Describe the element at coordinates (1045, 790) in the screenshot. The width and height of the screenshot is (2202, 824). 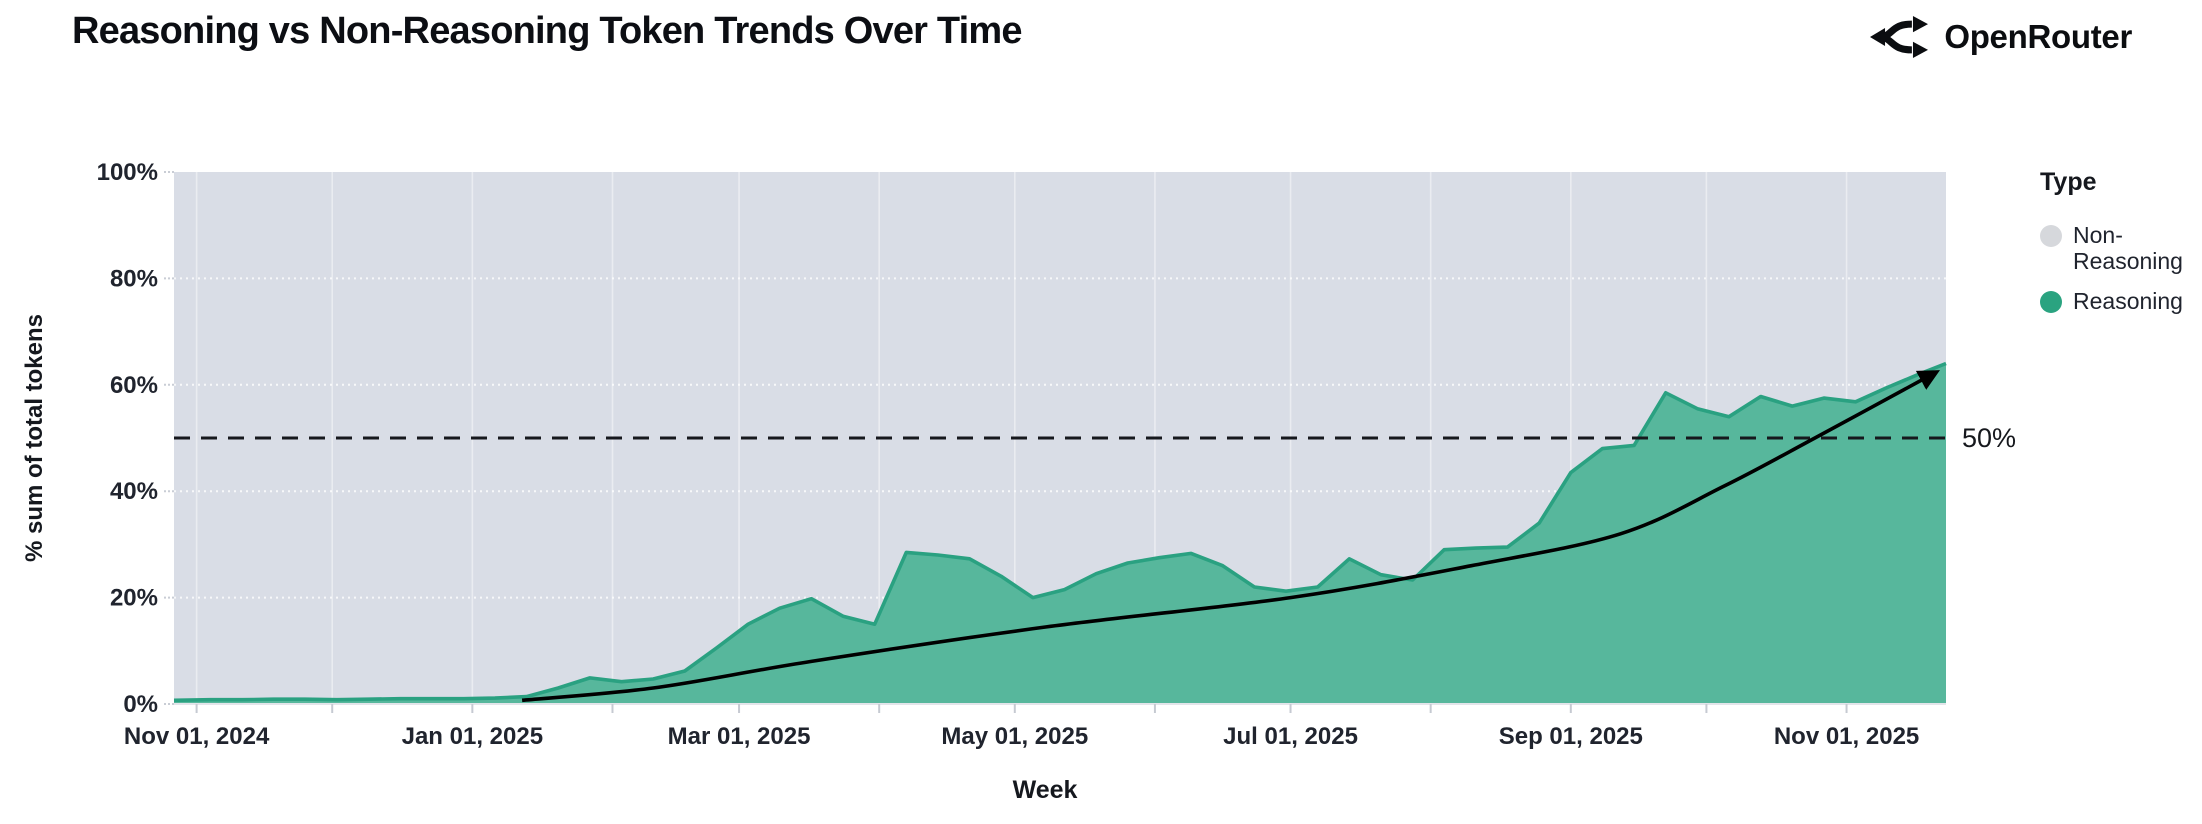
I see `x-axis-title: Week` at that location.